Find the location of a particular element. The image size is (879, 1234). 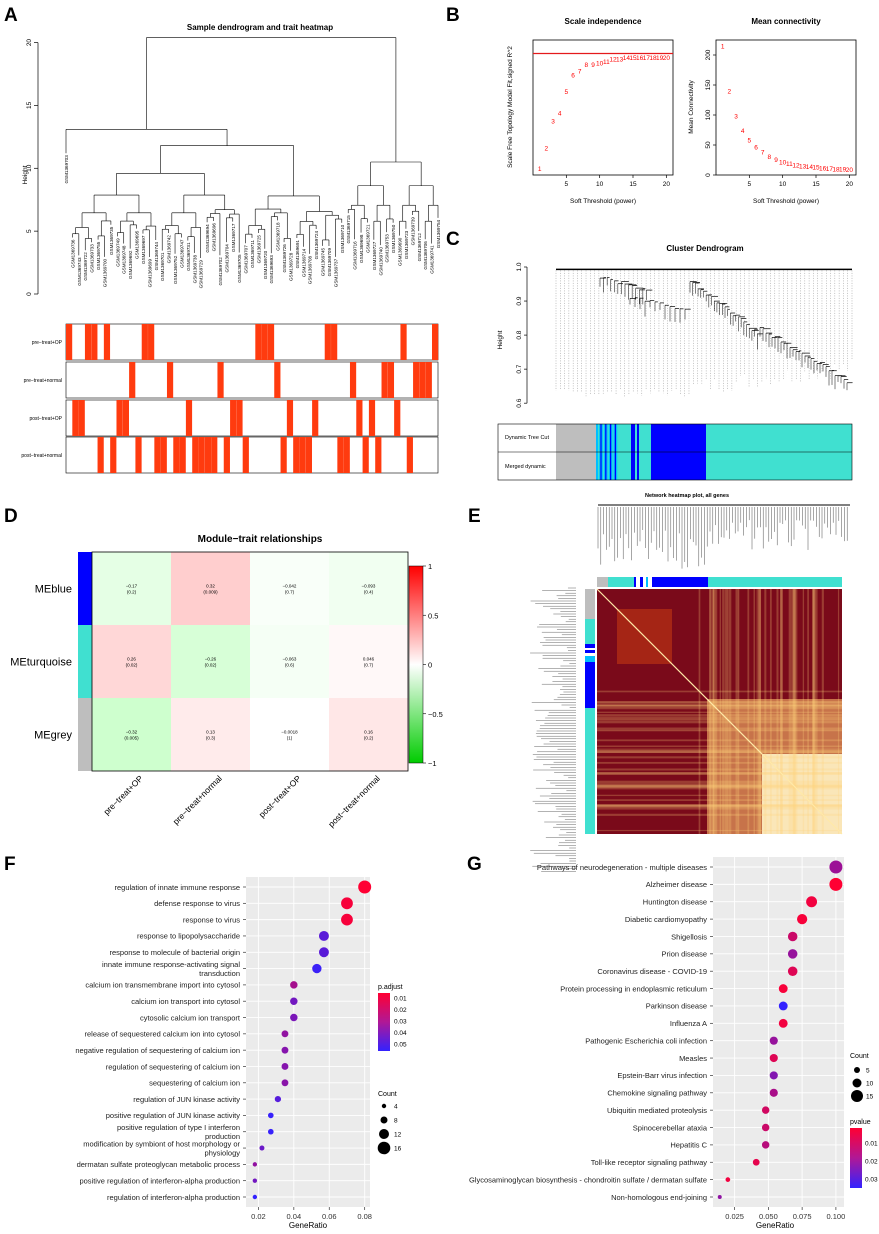

panel-d-cell-pvalue: (0.4) is located at coordinates (369, 592).